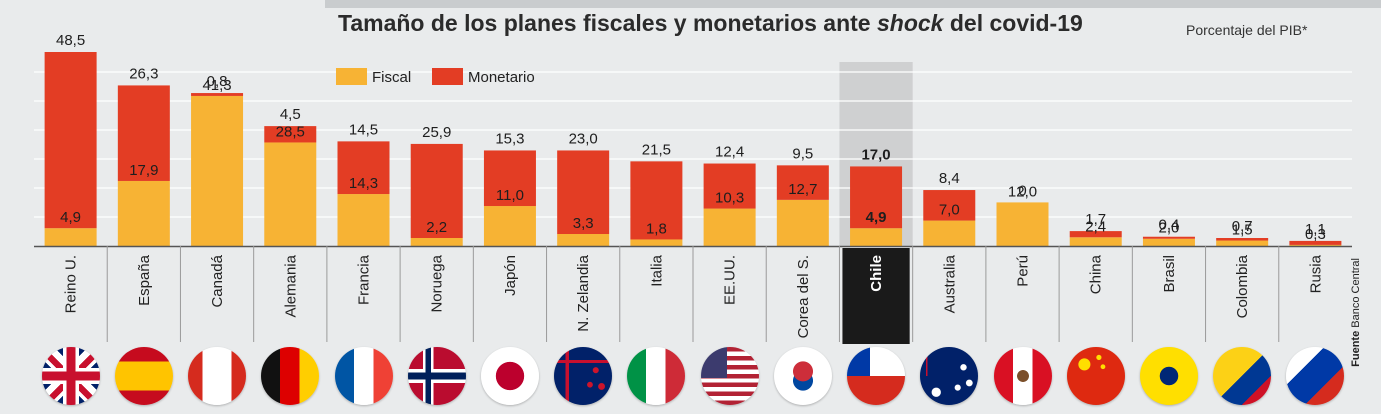 The height and width of the screenshot is (414, 1381). I want to click on category-label: Brasil, so click(1169, 274).